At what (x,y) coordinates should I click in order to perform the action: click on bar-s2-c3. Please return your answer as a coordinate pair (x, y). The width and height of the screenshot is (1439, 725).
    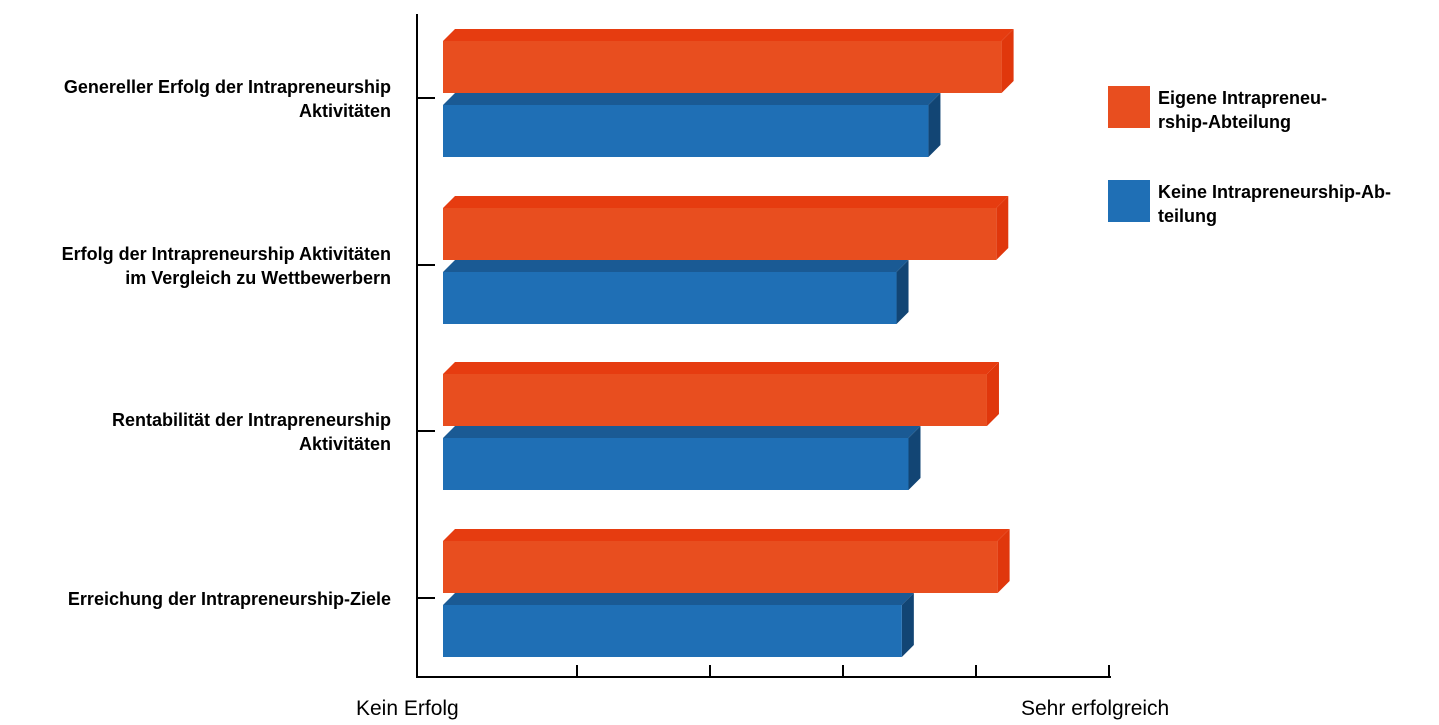
    Looking at the image, I should click on (682, 458).